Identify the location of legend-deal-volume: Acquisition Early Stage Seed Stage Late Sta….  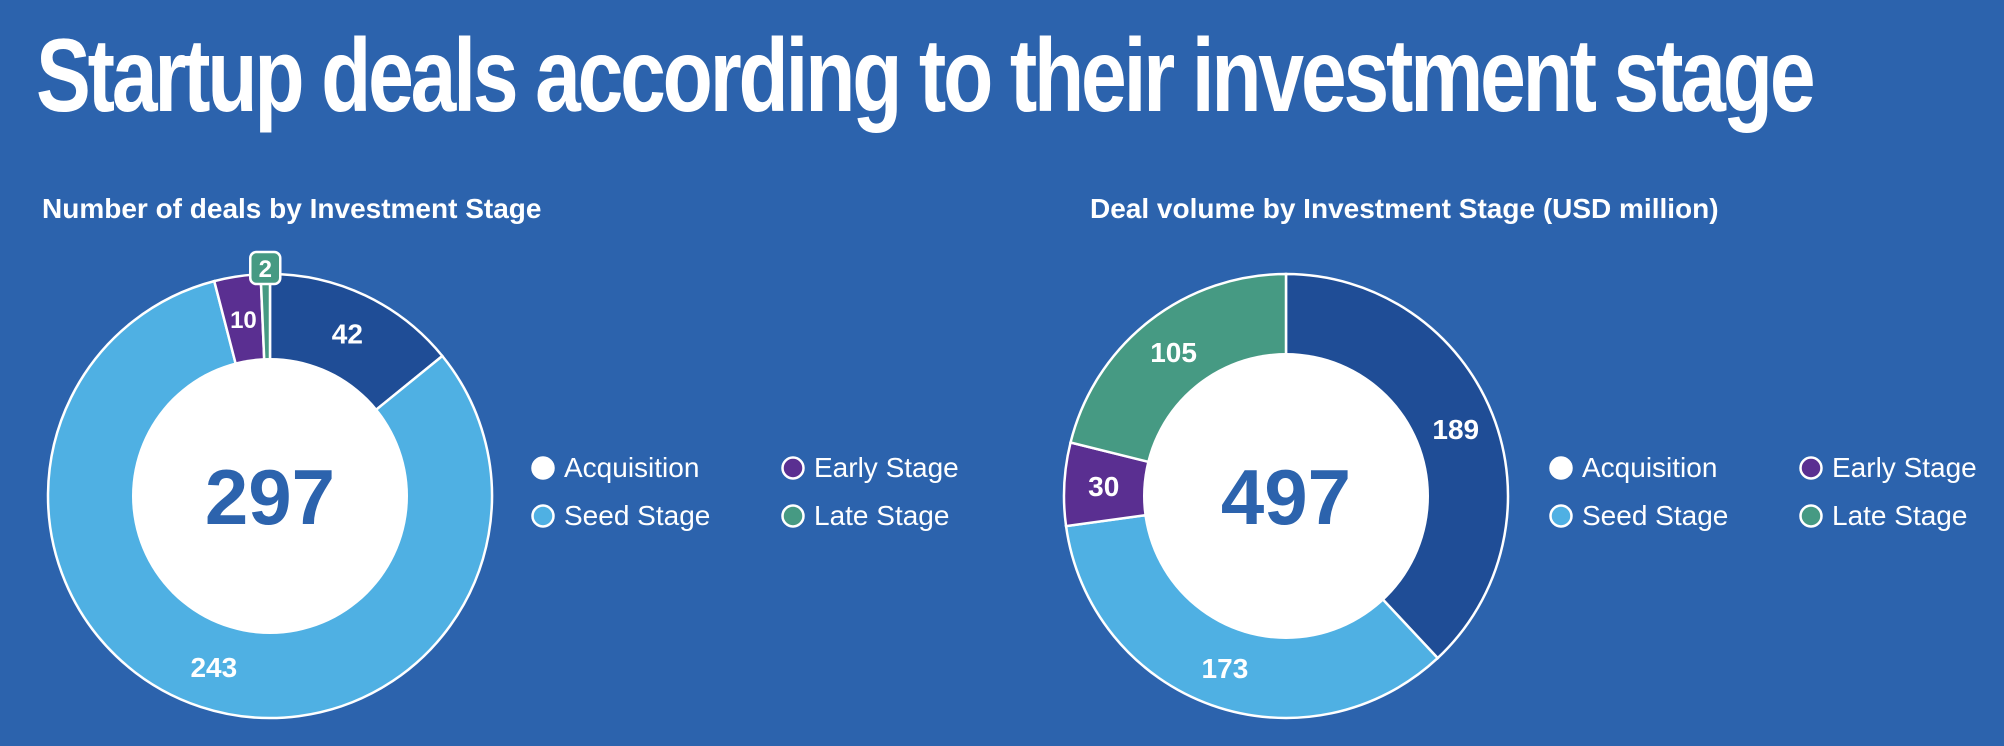
(1776, 492).